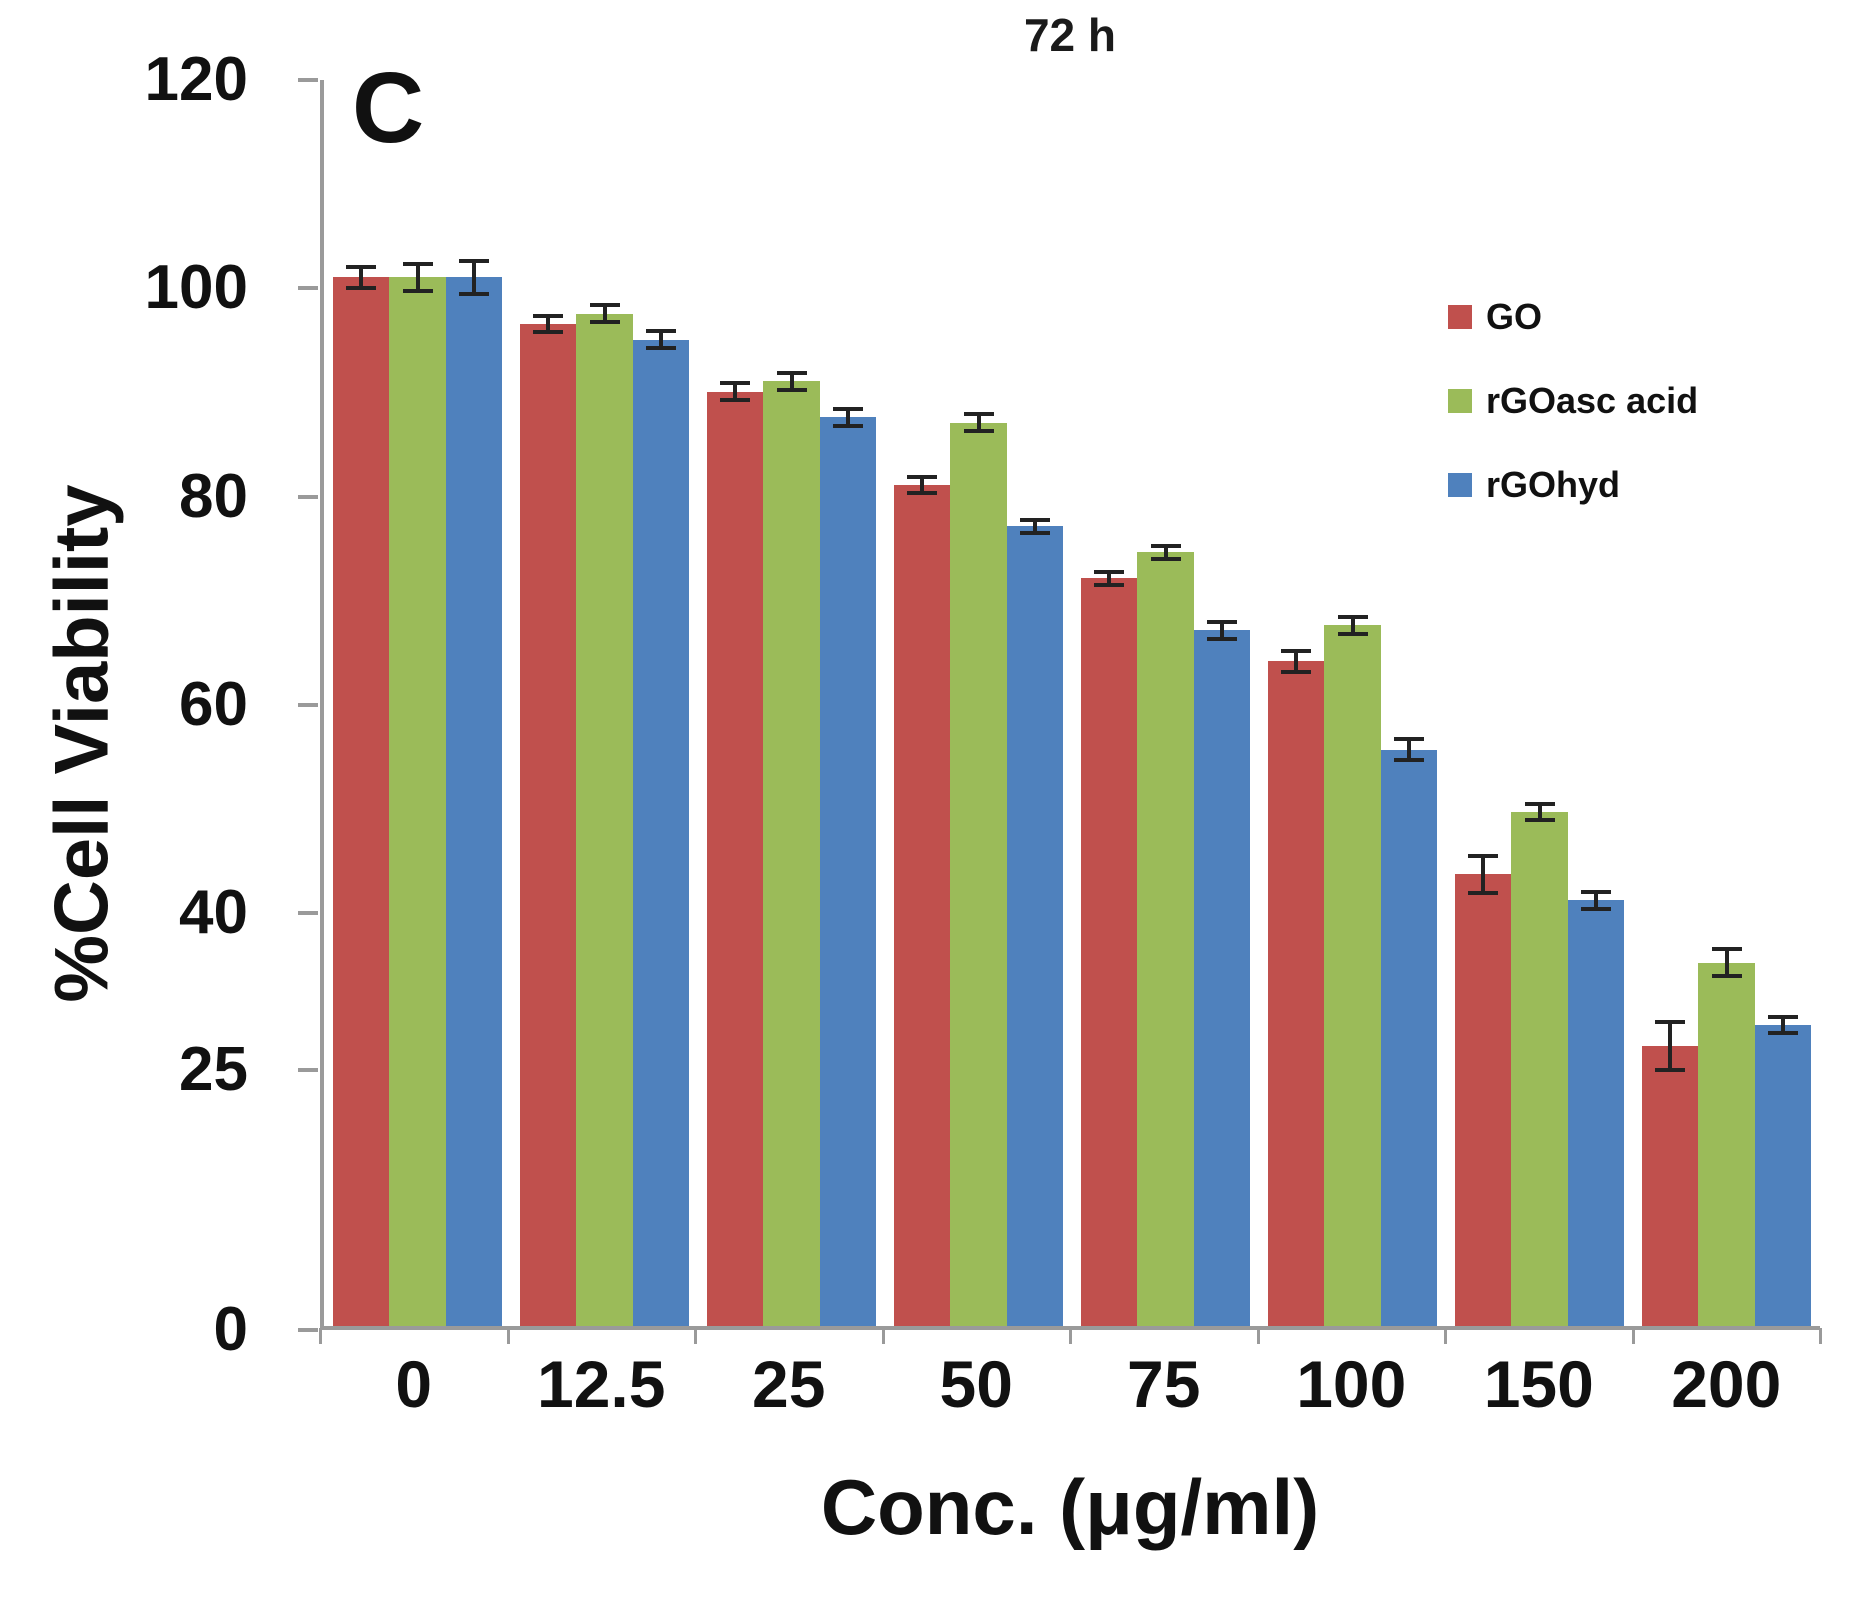 The image size is (1874, 1601). I want to click on y-tick-label: 25, so click(213, 1069).